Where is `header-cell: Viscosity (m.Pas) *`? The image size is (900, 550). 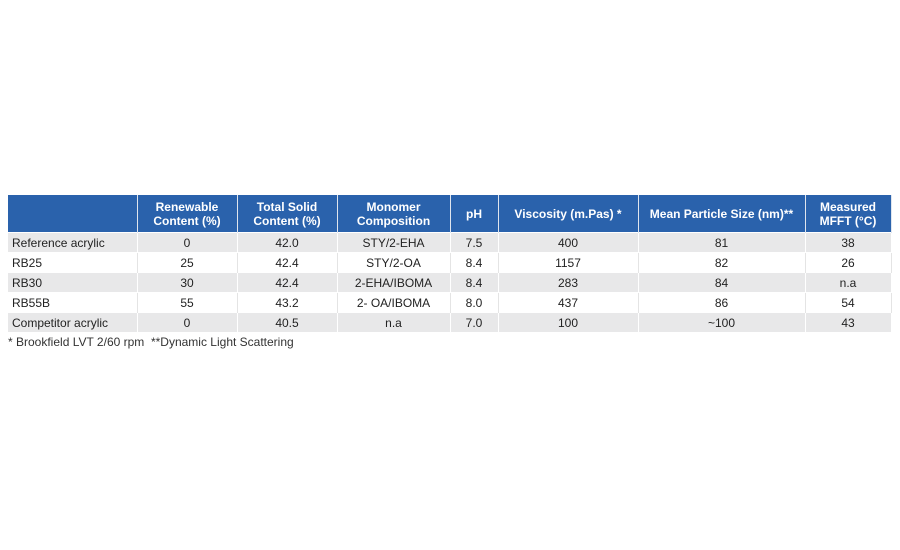 header-cell: Viscosity (m.Pas) * is located at coordinates (568, 214).